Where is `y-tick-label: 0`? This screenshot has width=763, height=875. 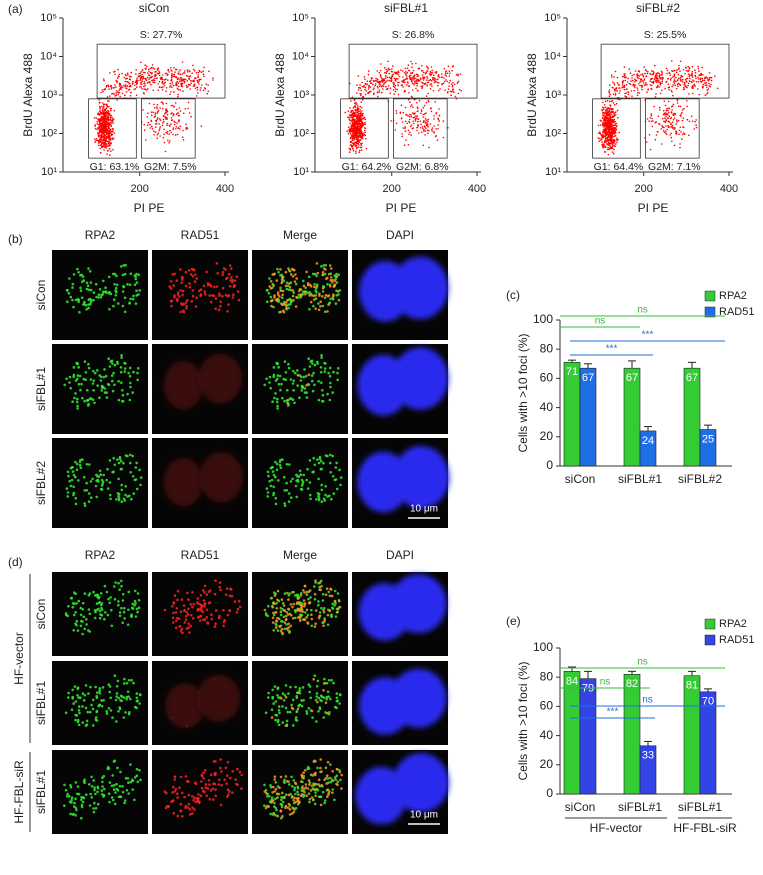
y-tick-label: 0 is located at coordinates (549, 793).